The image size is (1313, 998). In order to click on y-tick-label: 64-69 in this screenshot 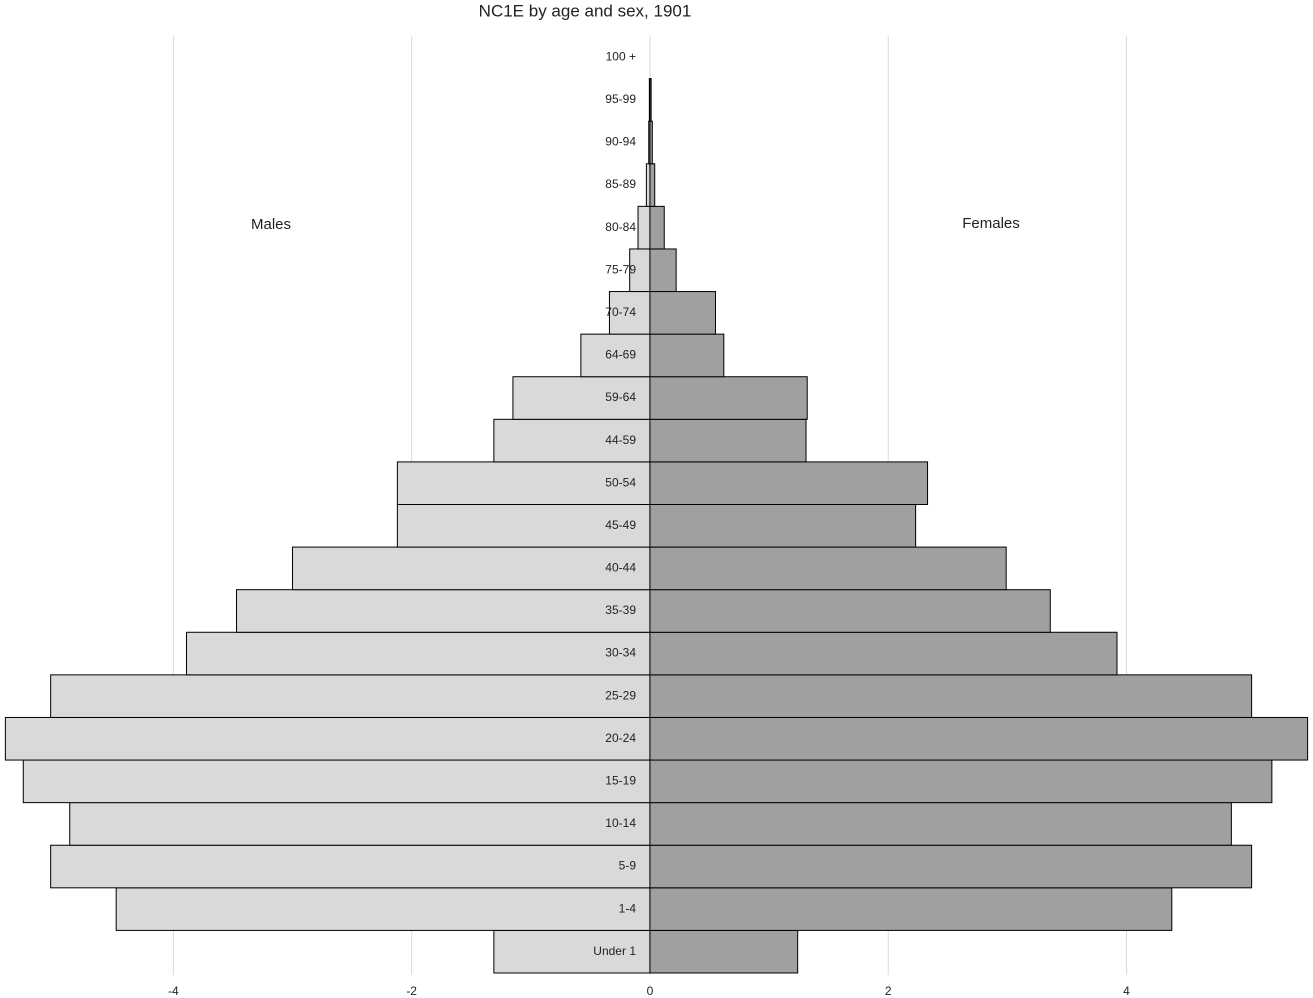, I will do `click(620, 355)`.